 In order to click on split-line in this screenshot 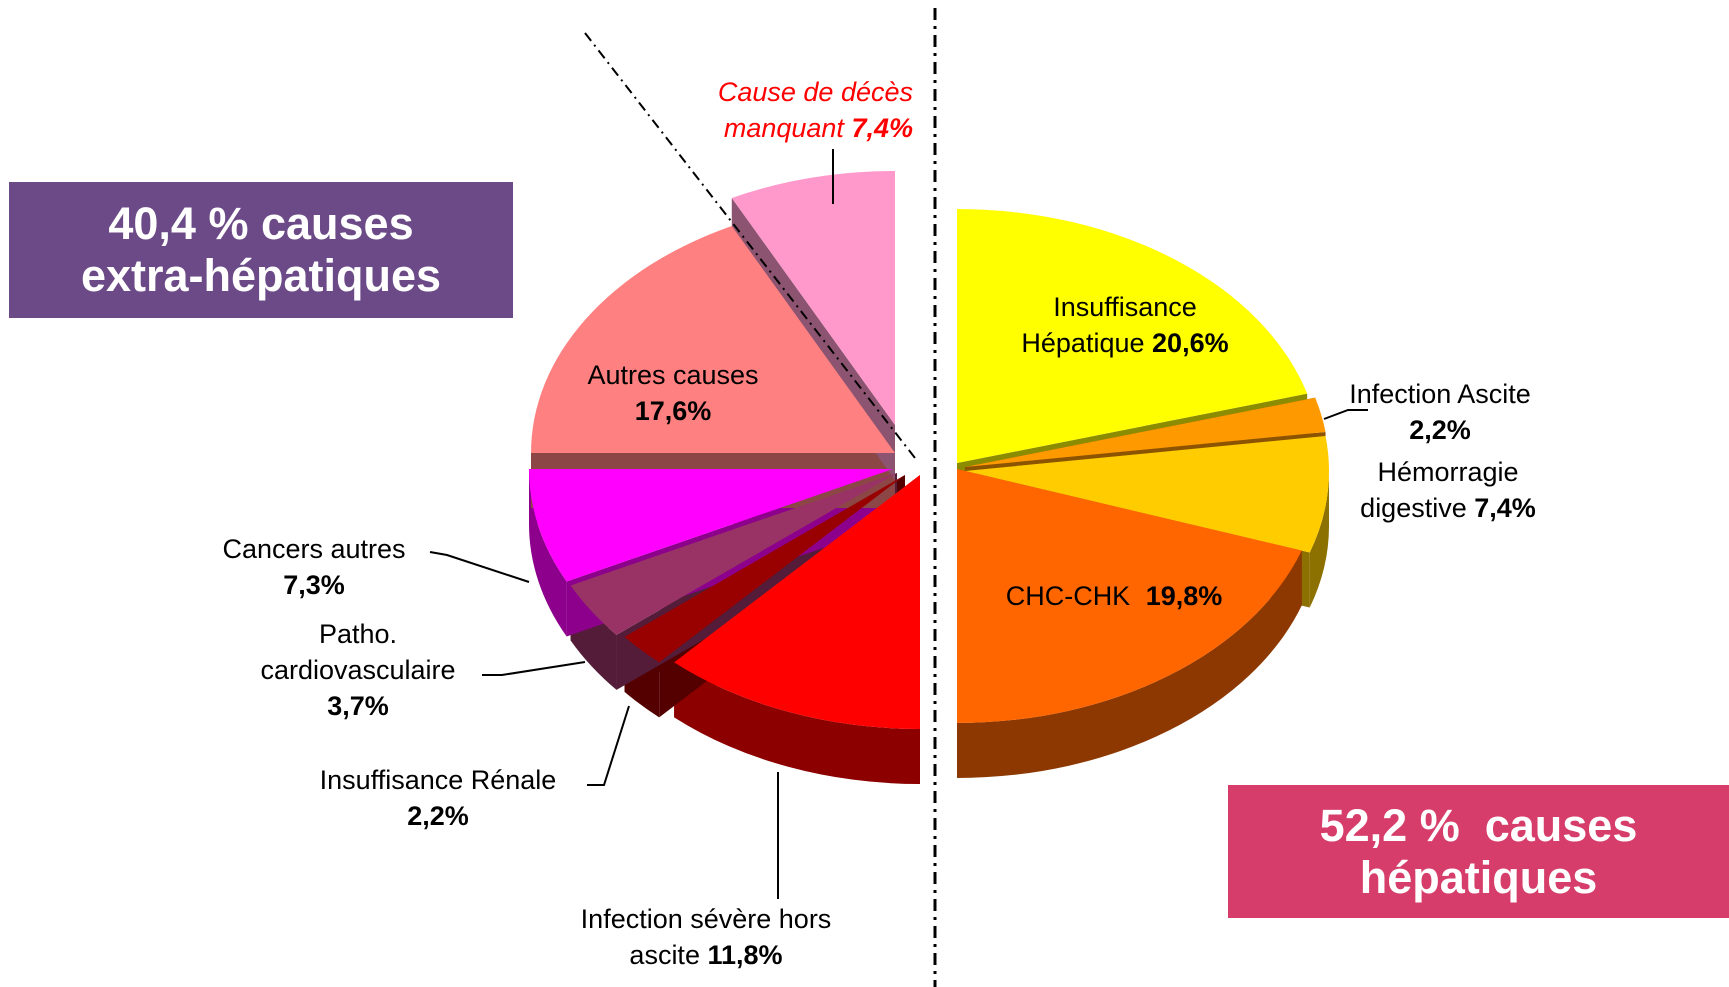, I will do `click(750, 245)`.